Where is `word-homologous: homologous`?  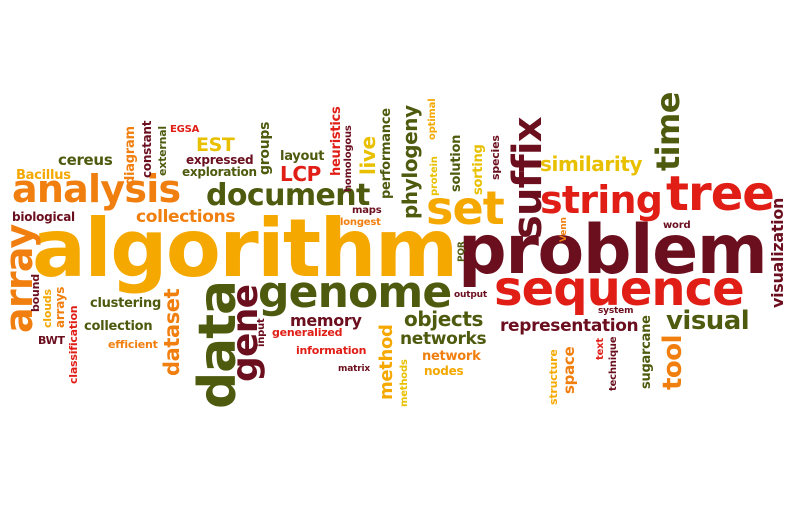
word-homologous: homologous is located at coordinates (348, 158).